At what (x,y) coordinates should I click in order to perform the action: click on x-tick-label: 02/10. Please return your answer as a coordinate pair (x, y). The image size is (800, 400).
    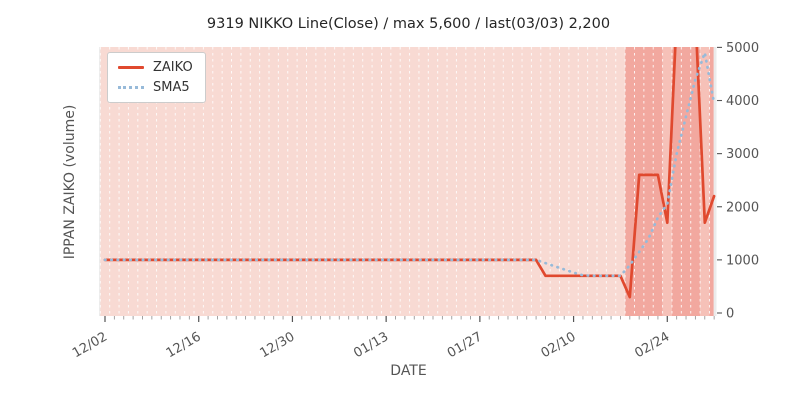
    Looking at the image, I should click on (559, 345).